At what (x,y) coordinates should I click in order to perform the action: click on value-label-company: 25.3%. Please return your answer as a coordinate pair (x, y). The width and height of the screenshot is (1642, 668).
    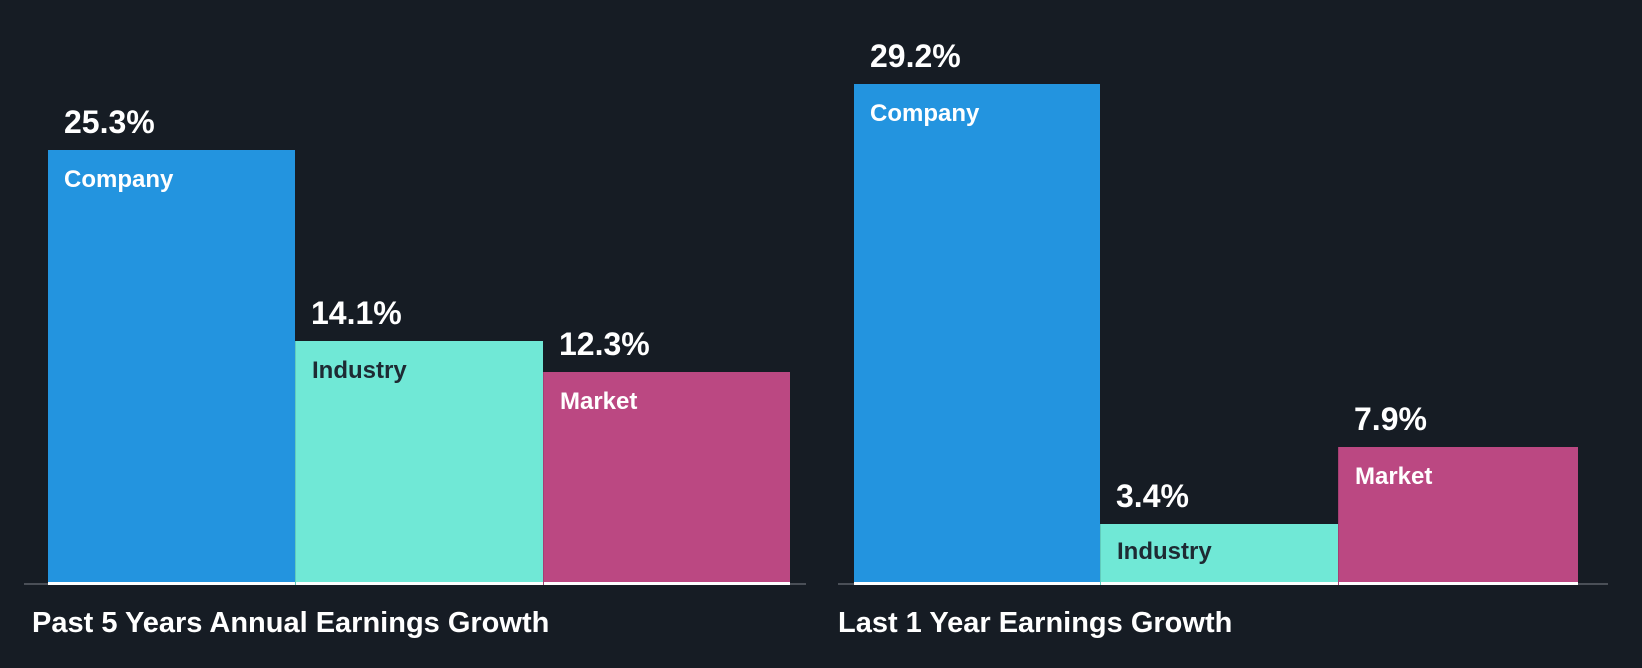
    Looking at the image, I should click on (109, 122).